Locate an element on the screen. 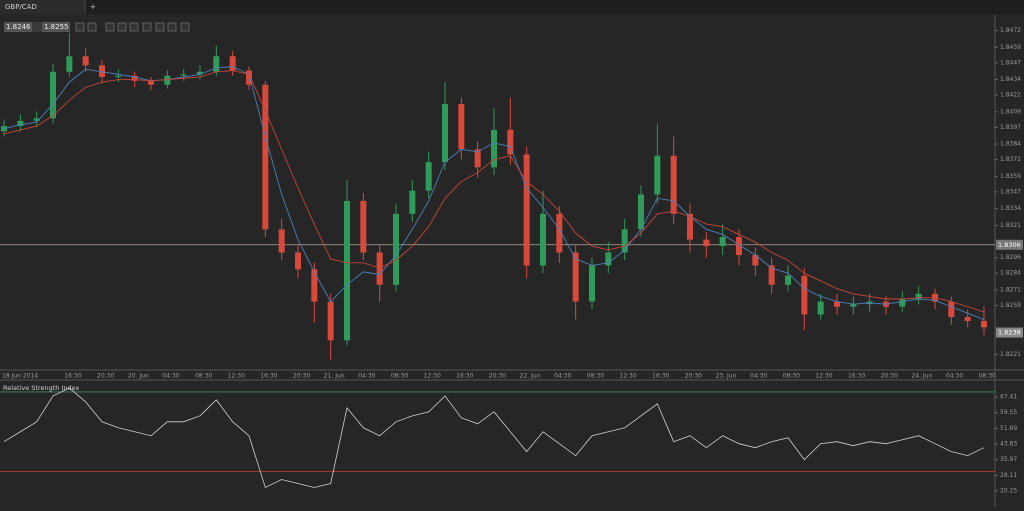  new-tab-button: + is located at coordinates (93, 7).